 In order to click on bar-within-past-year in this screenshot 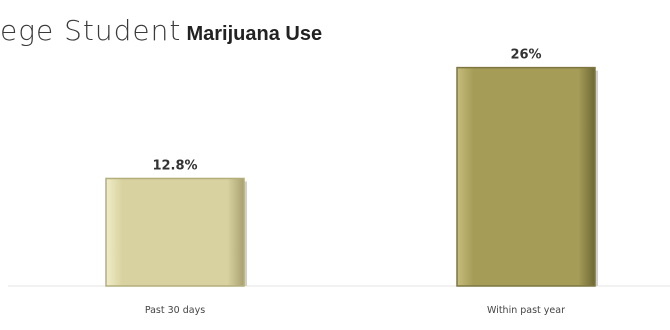, I will do `click(526, 176)`.